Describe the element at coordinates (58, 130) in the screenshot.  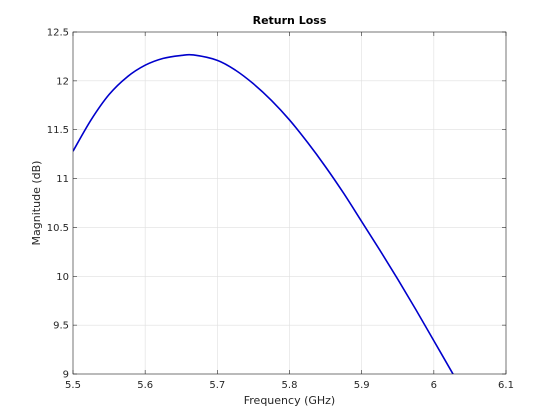
I see `y-tick-label: 11.5` at that location.